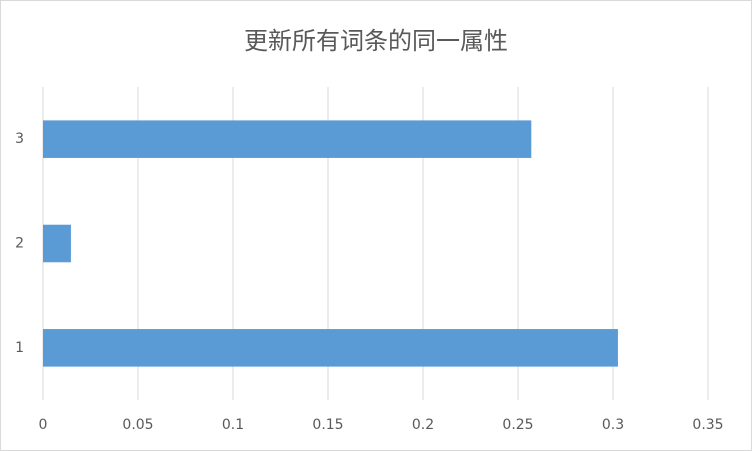  Describe the element at coordinates (517, 425) in the screenshot. I see `x-tick-label: 0.25` at that location.